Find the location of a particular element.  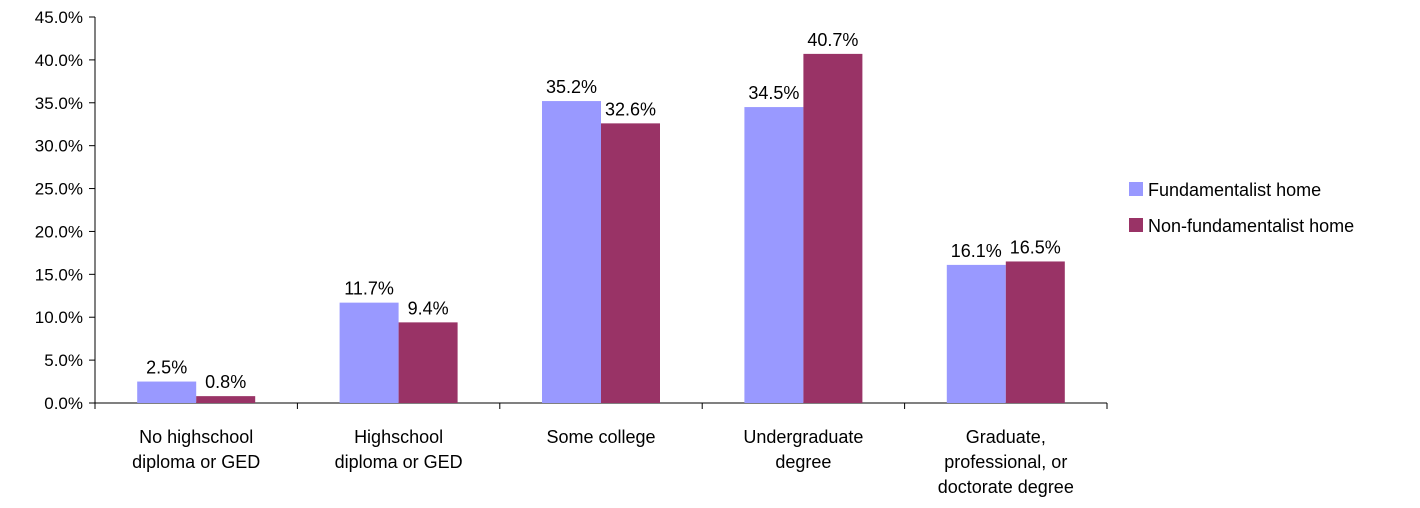

y-tick-label: 0.0% is located at coordinates (63, 403).